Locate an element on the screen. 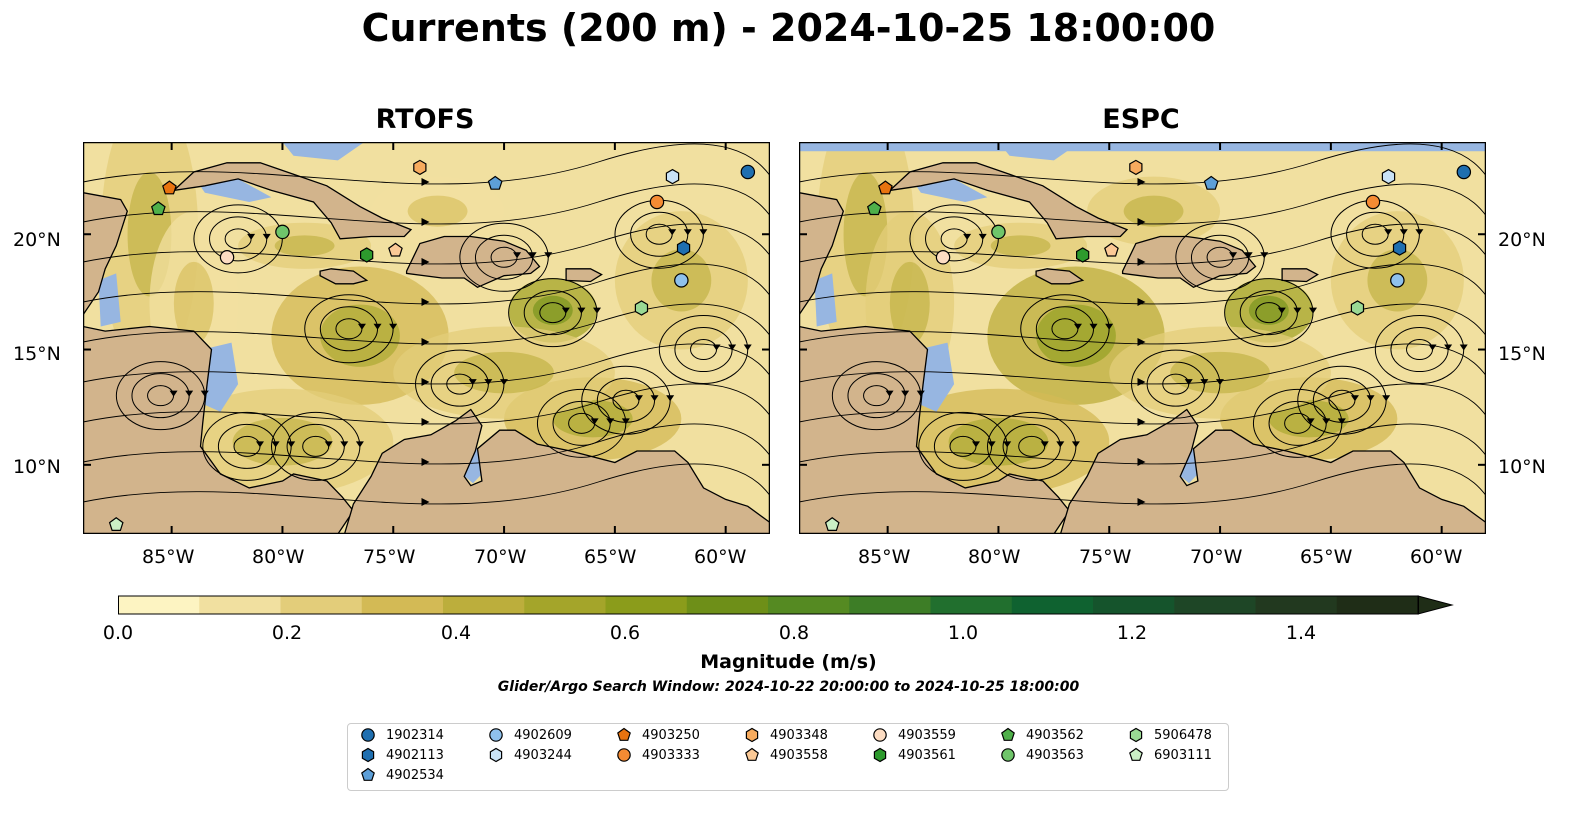  legend-item-4903244: 4903244 is located at coordinates (530, 755).